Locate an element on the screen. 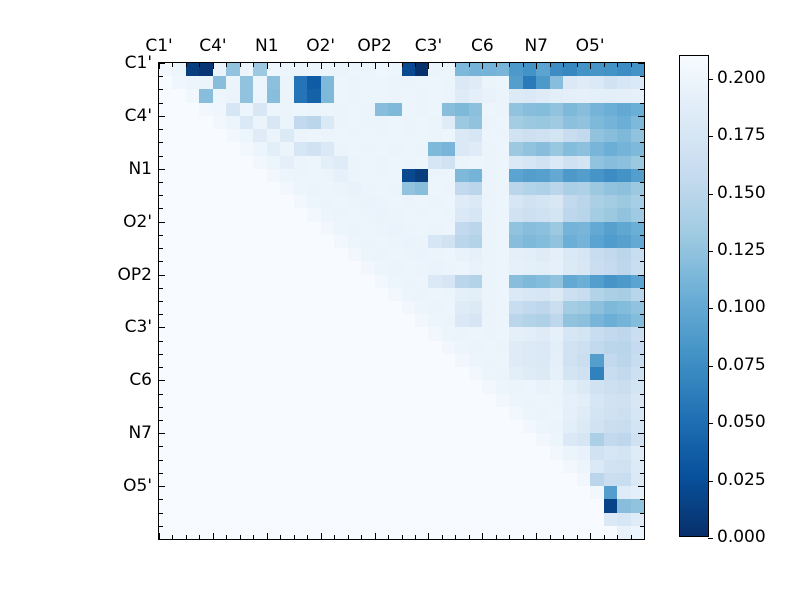 This screenshot has width=800, height=600. colorbar-tick-mark is located at coordinates (710, 424).